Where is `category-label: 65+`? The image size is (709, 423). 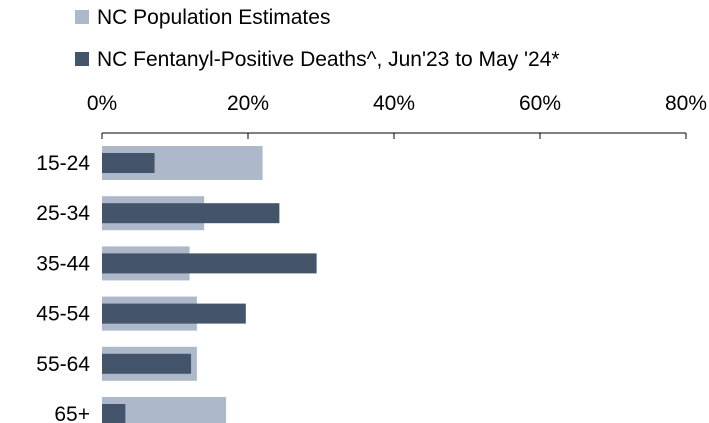 category-label: 65+ is located at coordinates (72, 413).